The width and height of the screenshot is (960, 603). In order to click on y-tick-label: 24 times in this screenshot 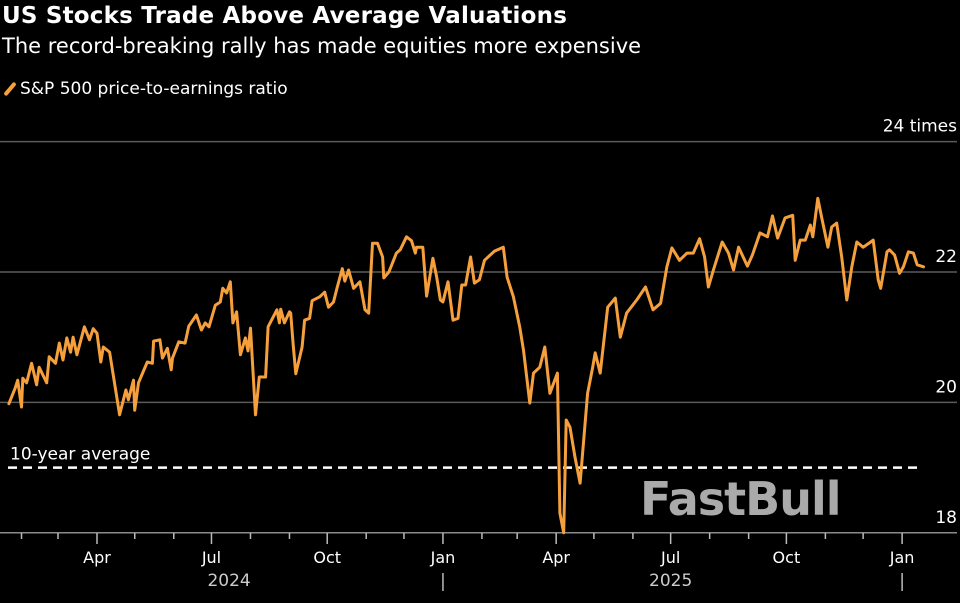, I will do `click(920, 127)`.